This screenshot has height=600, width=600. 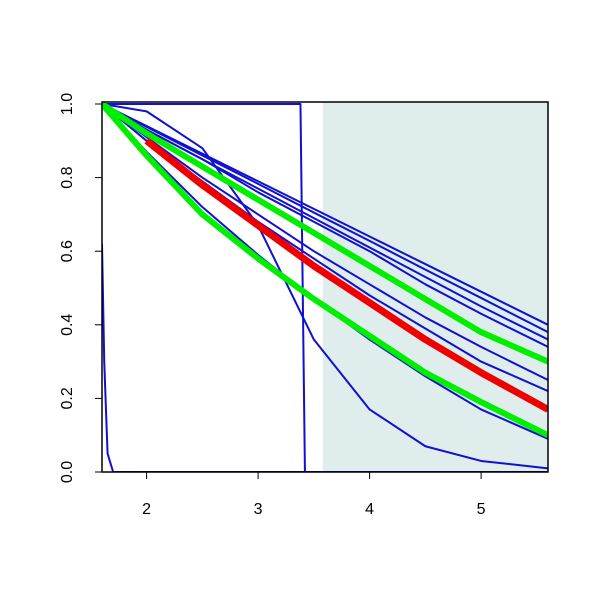 What do you see at coordinates (67, 177) in the screenshot?
I see `y-tick-label: 0.8` at bounding box center [67, 177].